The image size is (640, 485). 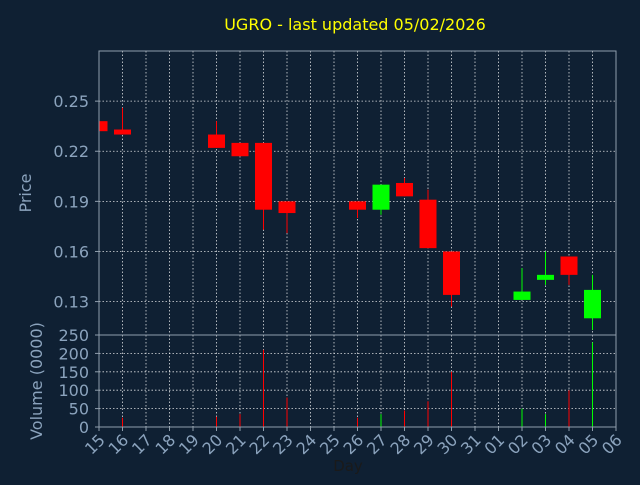 What do you see at coordinates (71, 151) in the screenshot?
I see `price-tick-label: 0.22` at bounding box center [71, 151].